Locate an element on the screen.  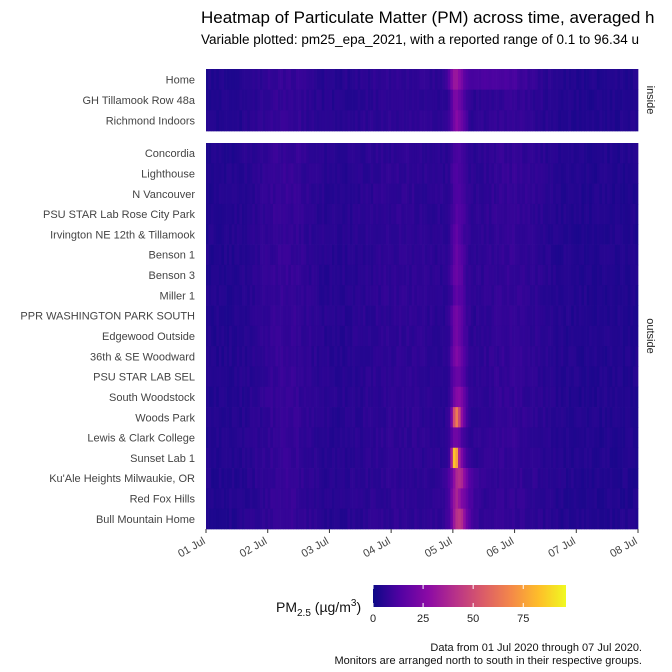
legend-title: PM2.5 (µg/m3) is located at coordinates (318, 608).